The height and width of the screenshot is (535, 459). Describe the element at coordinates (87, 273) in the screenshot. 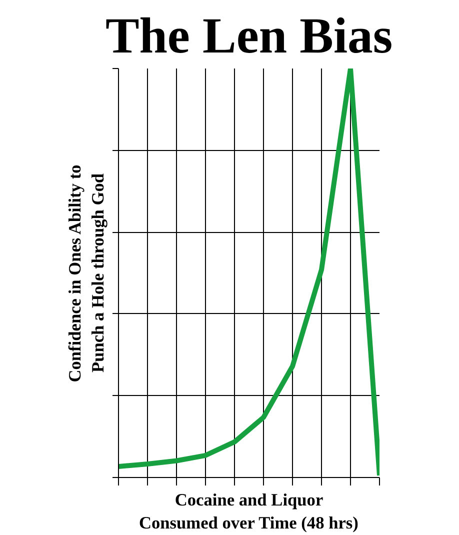

I see `y-axis-title: Confidence in Ones Ability to Punch a Hole through God` at that location.